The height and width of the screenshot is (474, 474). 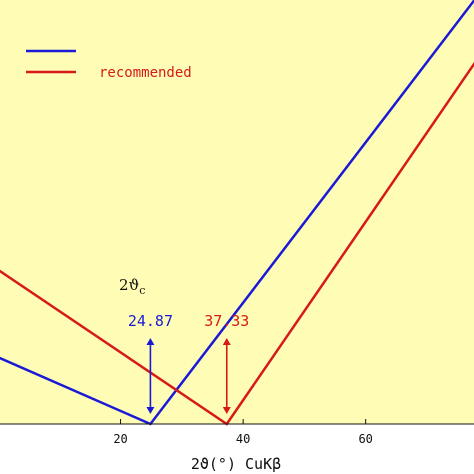 I want to click on legend: recommended, so click(x=109, y=65).